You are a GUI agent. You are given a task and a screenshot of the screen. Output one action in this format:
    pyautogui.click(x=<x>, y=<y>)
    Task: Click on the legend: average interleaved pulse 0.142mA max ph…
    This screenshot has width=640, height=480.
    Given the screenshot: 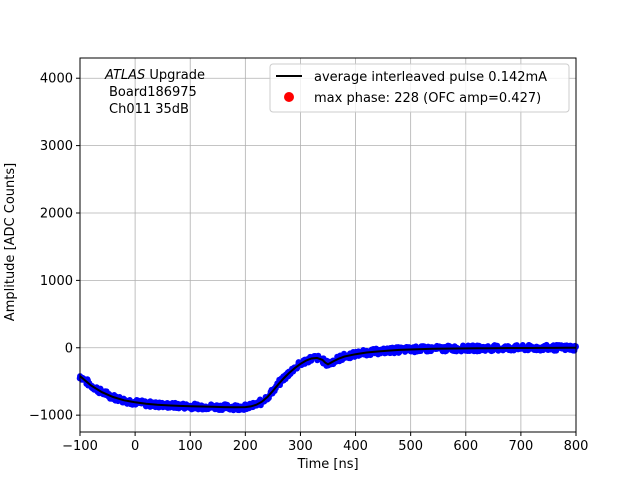 What is the action you would take?
    pyautogui.click(x=419, y=88)
    